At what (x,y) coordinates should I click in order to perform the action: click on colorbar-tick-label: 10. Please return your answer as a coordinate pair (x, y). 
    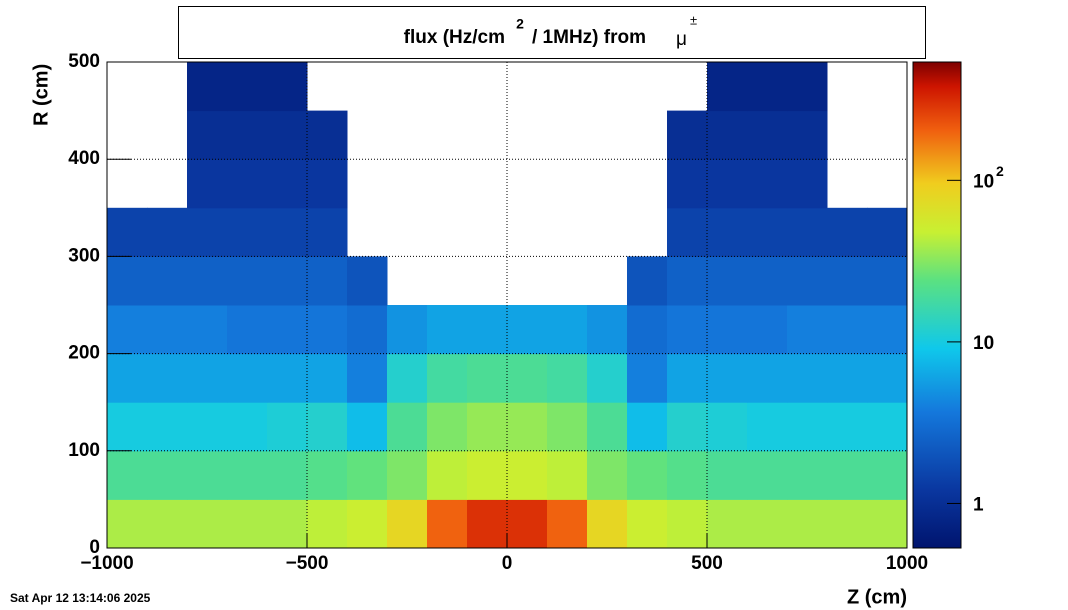
    Looking at the image, I should click on (983, 181).